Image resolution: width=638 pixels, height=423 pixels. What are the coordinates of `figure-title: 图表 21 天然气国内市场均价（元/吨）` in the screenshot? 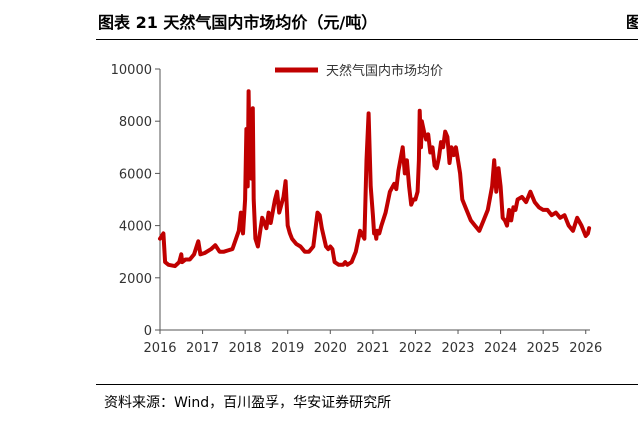 It's located at (238, 22).